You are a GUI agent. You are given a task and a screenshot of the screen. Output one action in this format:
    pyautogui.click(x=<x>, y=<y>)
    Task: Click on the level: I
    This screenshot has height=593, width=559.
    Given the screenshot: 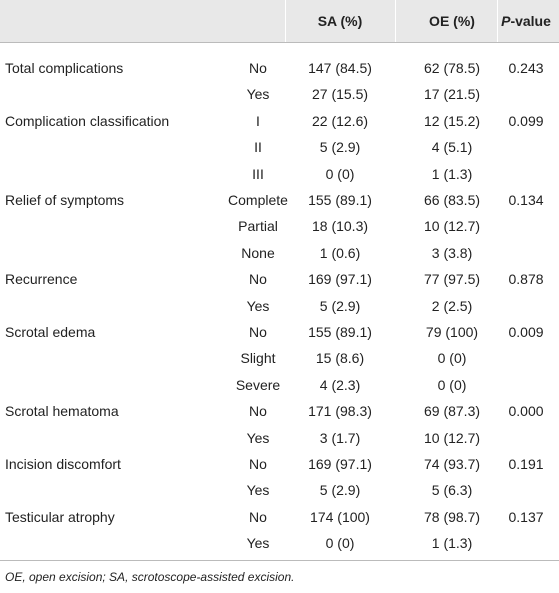 What is the action you would take?
    pyautogui.click(x=258, y=120)
    